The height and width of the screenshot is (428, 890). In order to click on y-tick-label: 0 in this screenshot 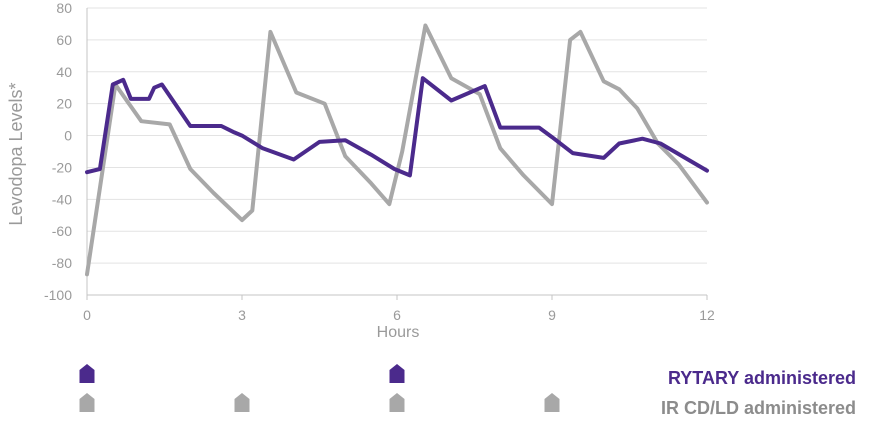, I will do `click(68, 136)`.